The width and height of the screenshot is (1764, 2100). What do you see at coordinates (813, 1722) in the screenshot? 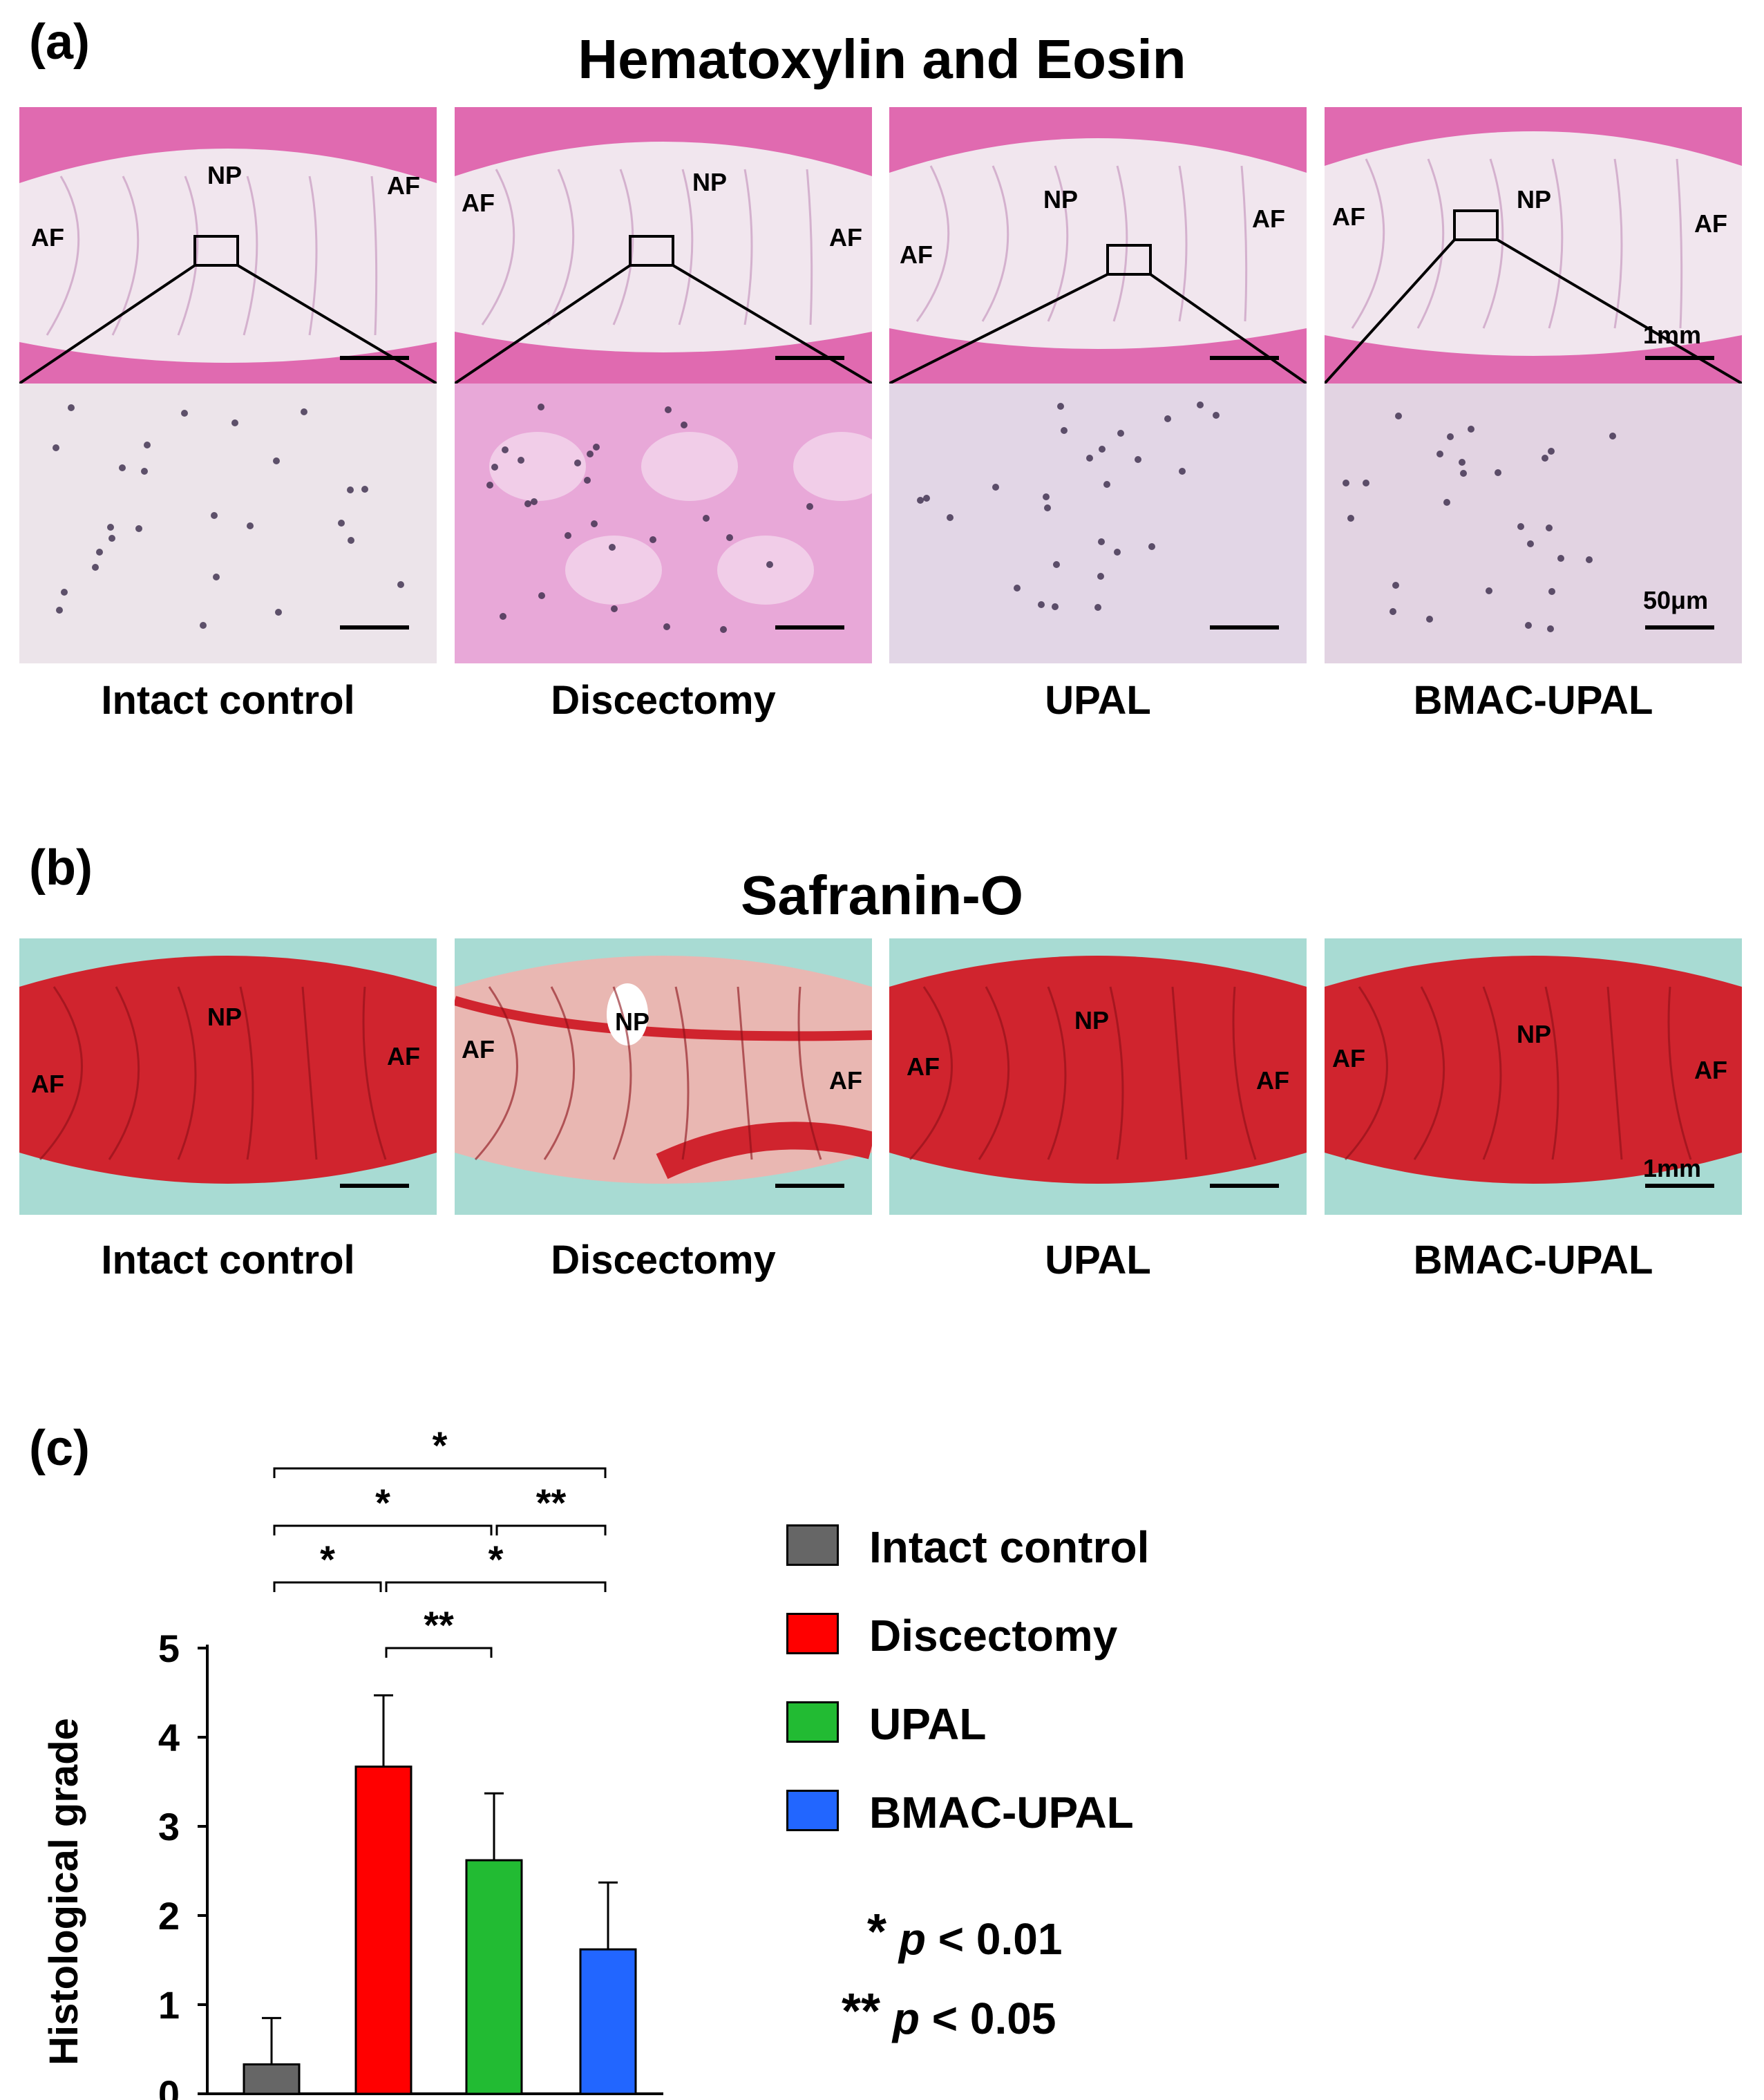
I see `legend-swatch-upal` at bounding box center [813, 1722].